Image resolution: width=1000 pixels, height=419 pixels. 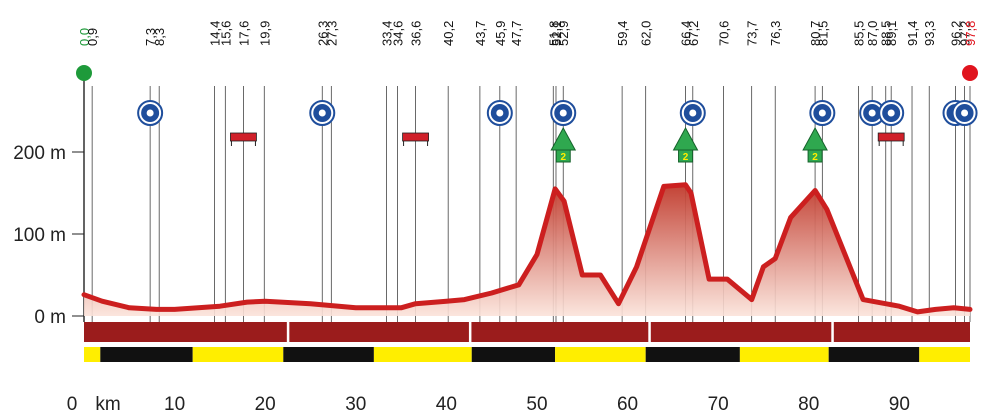 I want to click on km-marker-label: 91,4, so click(x=912, y=33).